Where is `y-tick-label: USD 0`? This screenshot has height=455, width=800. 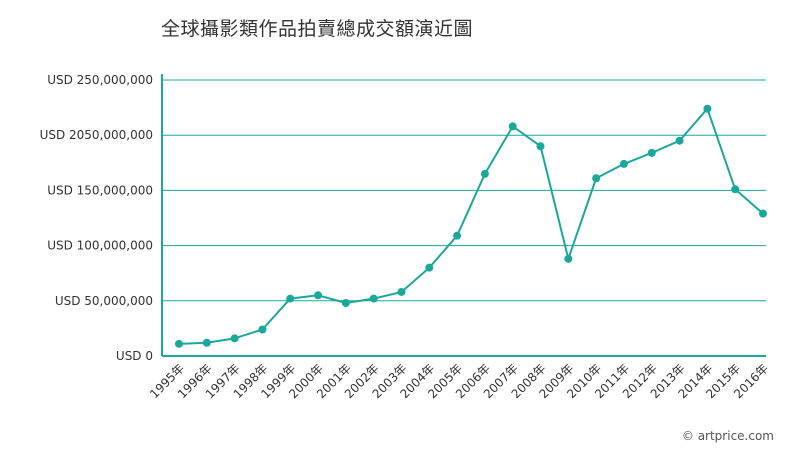 y-tick-label: USD 0 is located at coordinates (134, 356).